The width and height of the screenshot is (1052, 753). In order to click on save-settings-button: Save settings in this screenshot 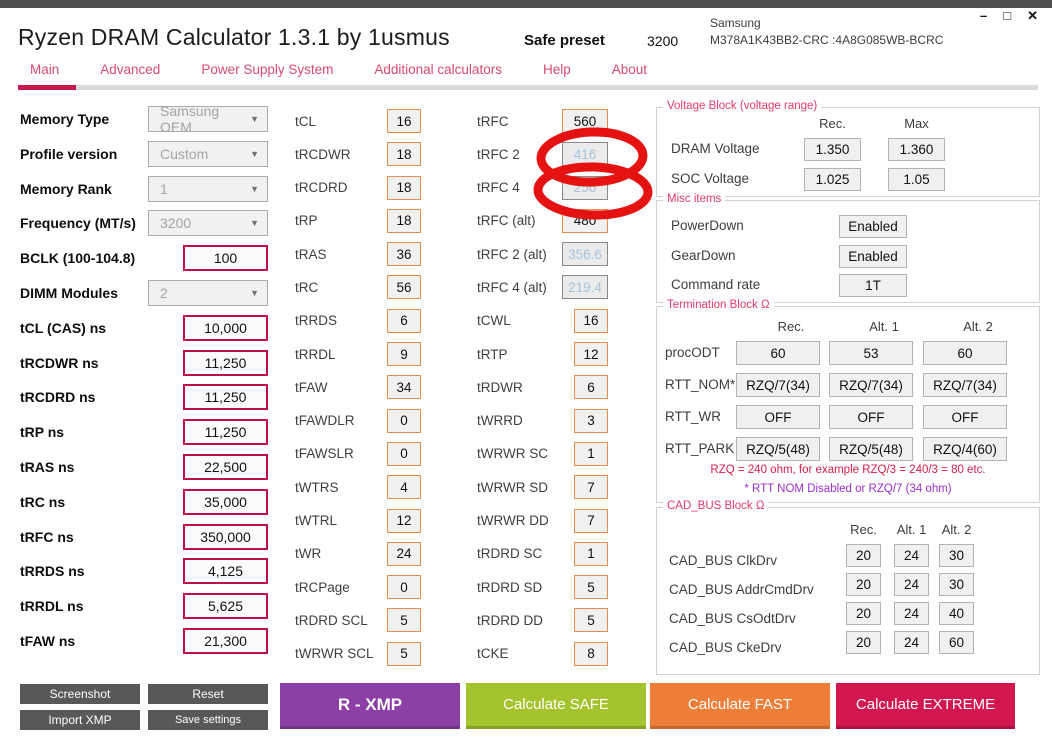, I will do `click(208, 720)`.